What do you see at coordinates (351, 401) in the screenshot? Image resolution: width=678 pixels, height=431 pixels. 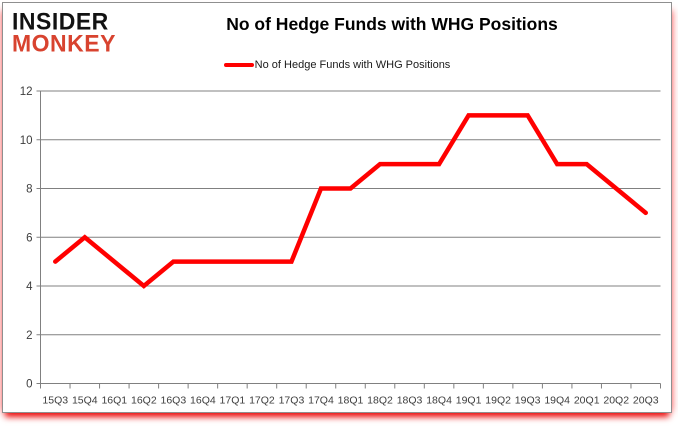 I see `x-tick-label: 18Q1` at bounding box center [351, 401].